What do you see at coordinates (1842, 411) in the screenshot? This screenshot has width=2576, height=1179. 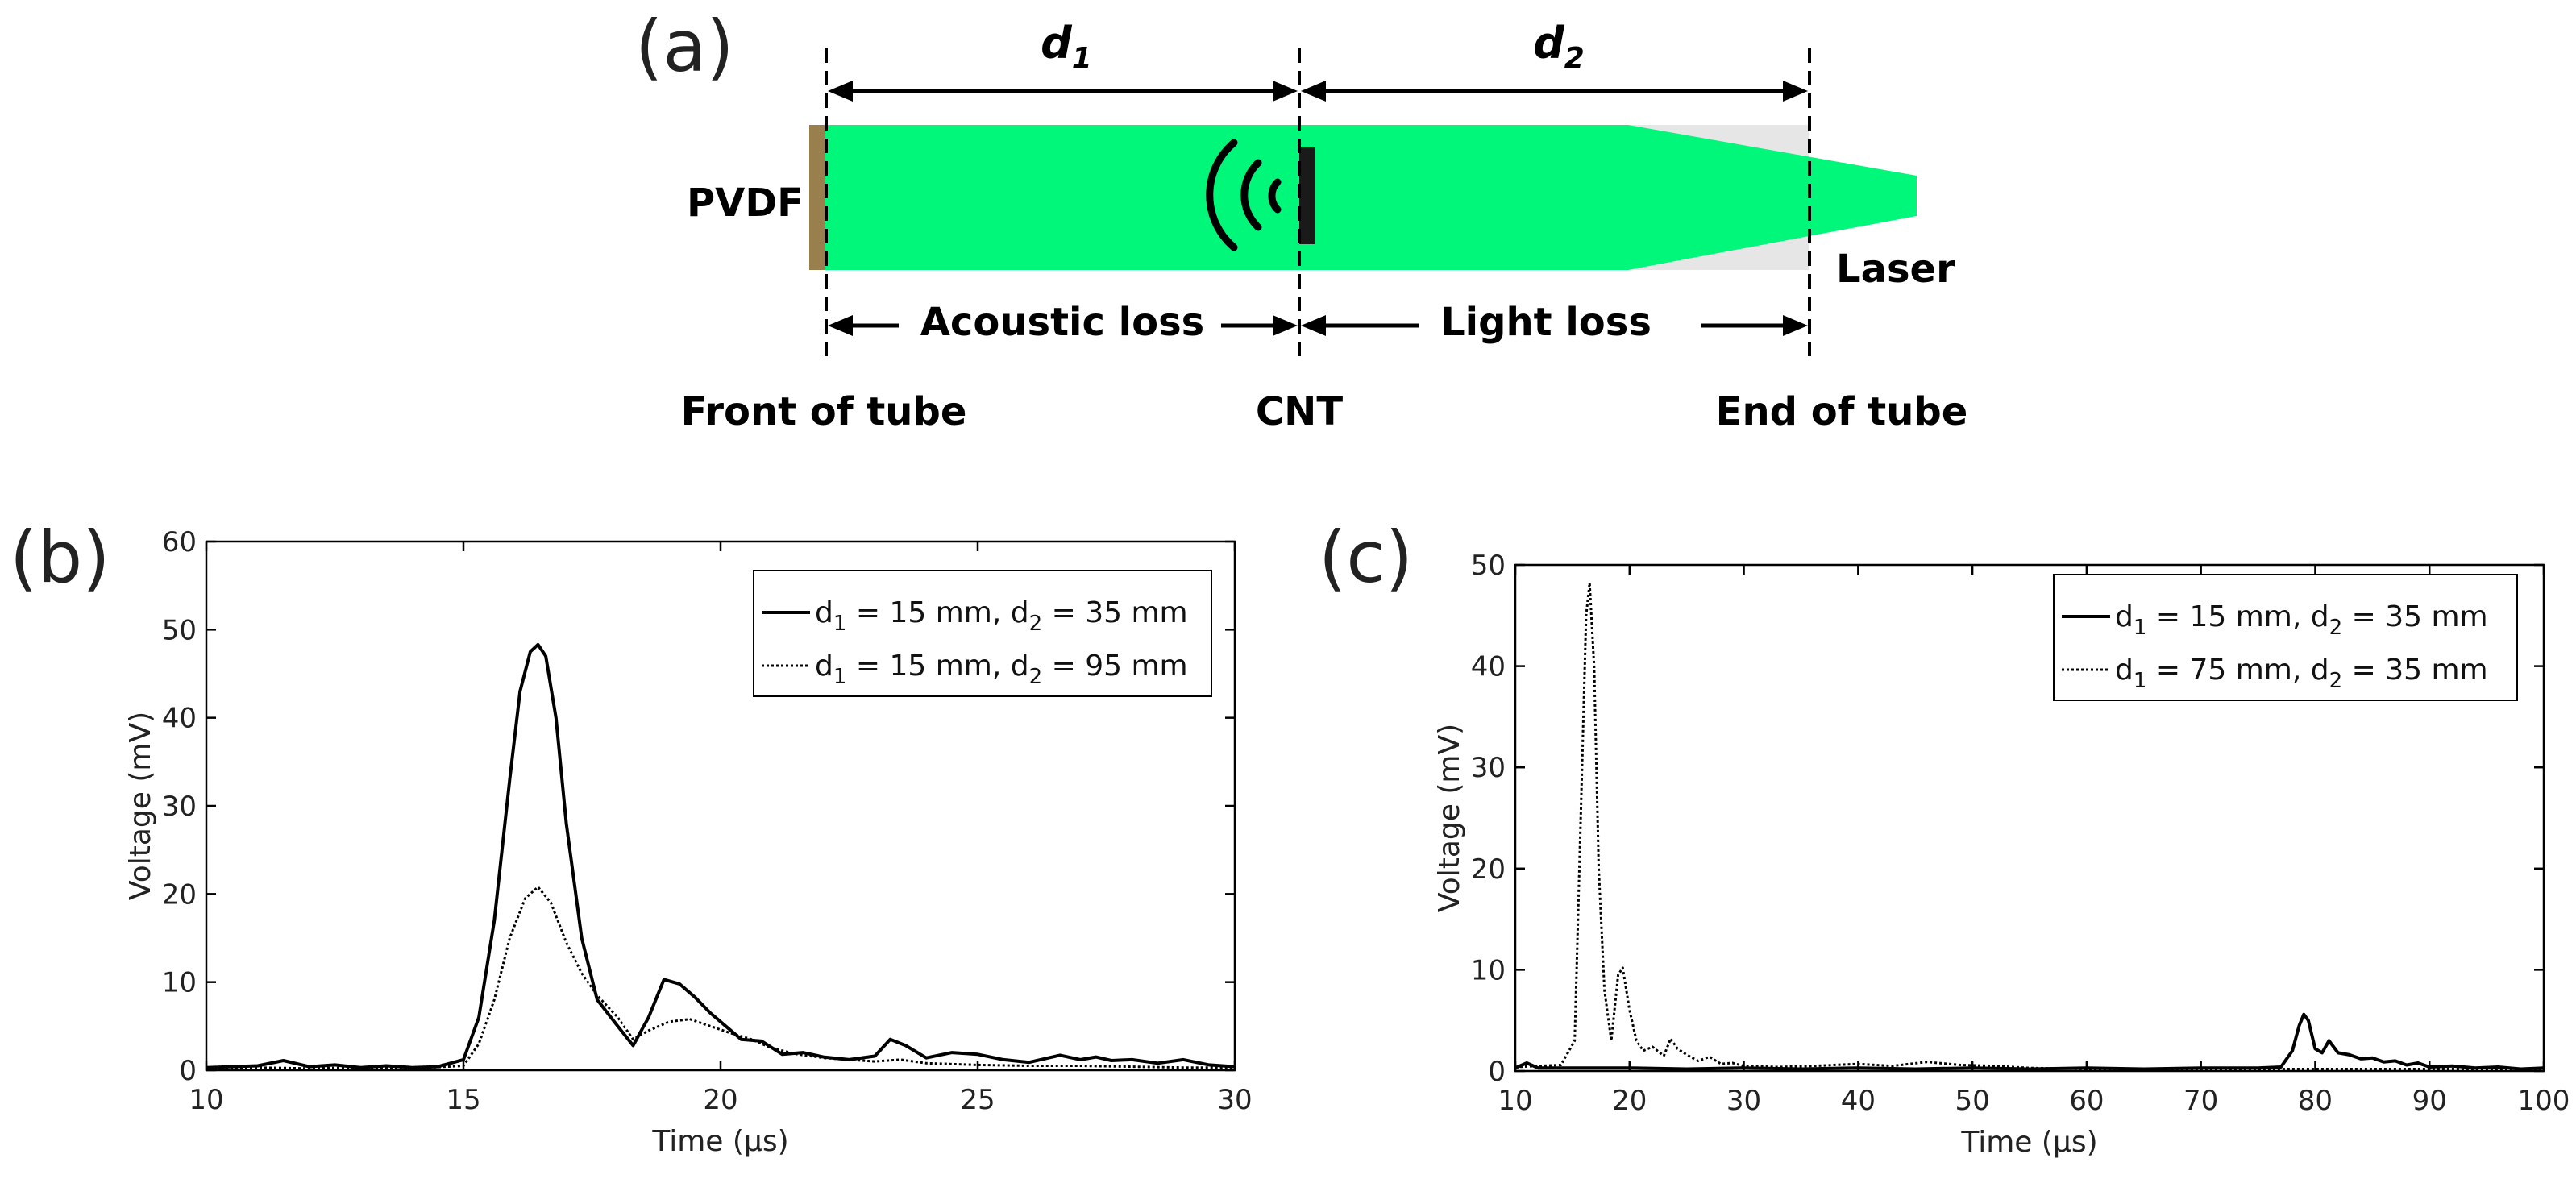 I see `end-of-tube-label: End of tube` at bounding box center [1842, 411].